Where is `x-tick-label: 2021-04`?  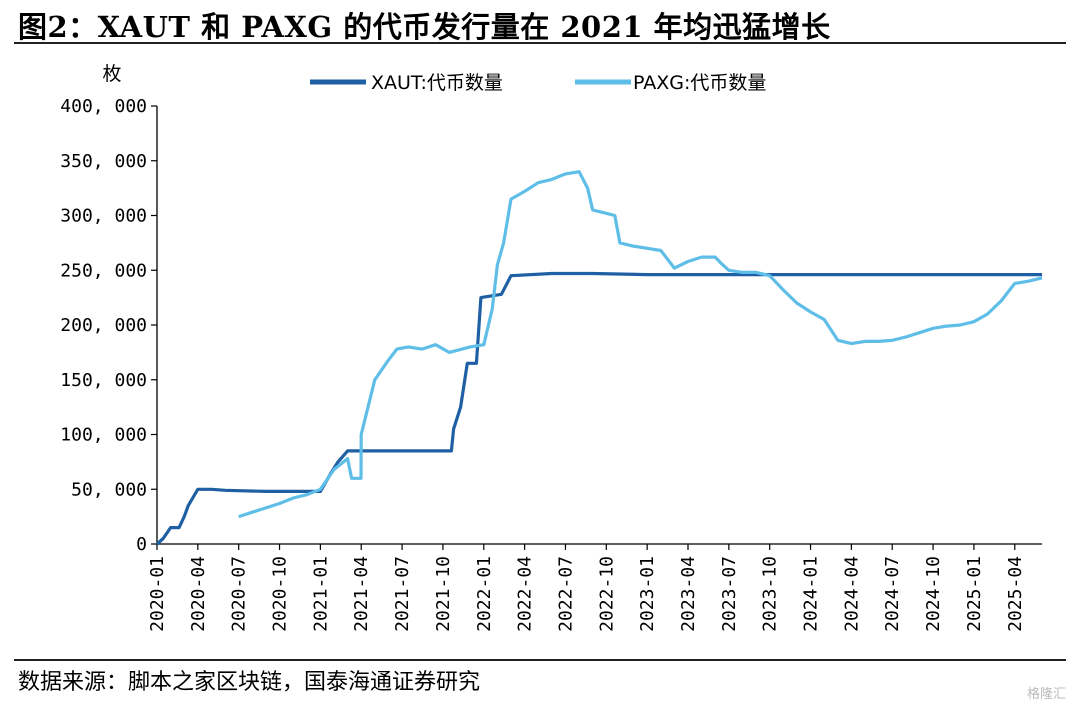 x-tick-label: 2021-04 is located at coordinates (361, 594).